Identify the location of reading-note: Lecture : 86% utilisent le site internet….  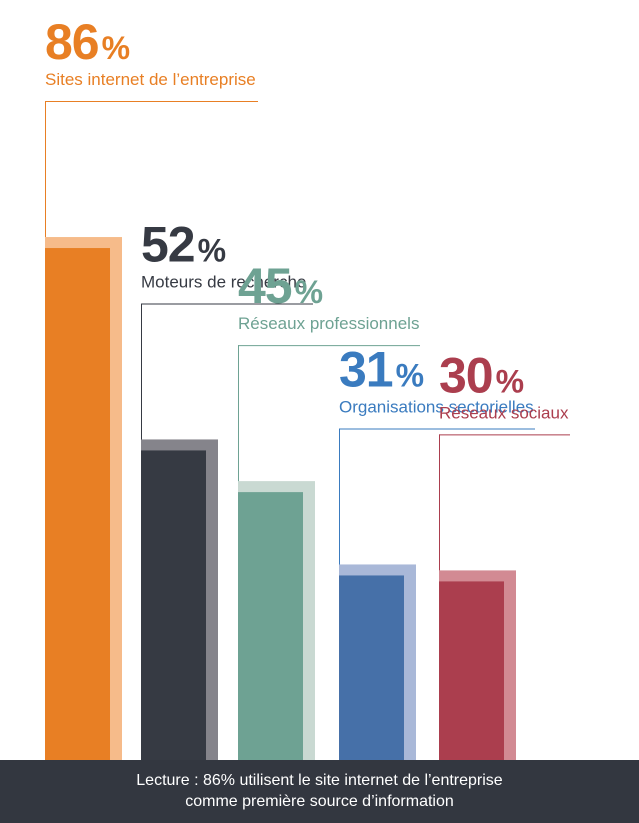
(319, 791).